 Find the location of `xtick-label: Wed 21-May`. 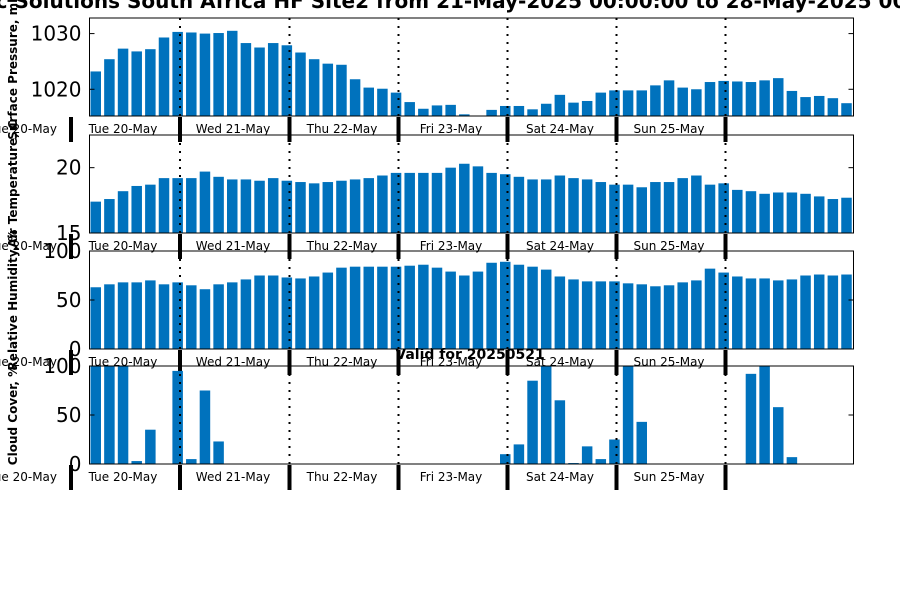

xtick-label: Wed 21-May is located at coordinates (233, 129).